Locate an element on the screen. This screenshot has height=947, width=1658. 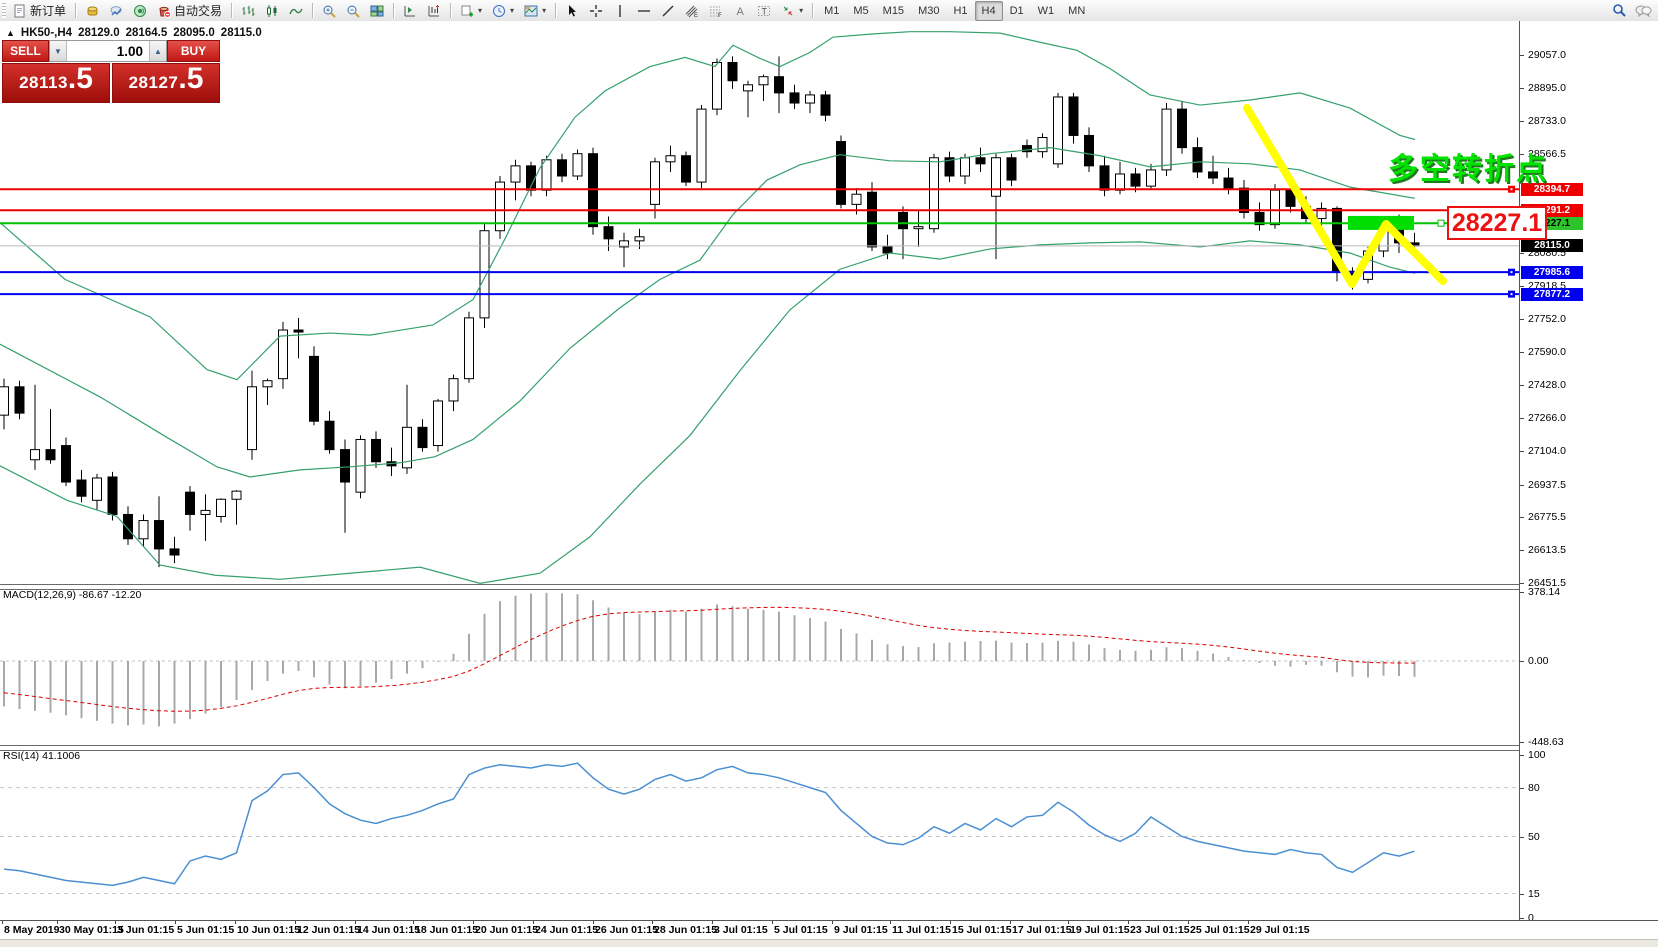
line-chart-button is located at coordinates (296, 10).